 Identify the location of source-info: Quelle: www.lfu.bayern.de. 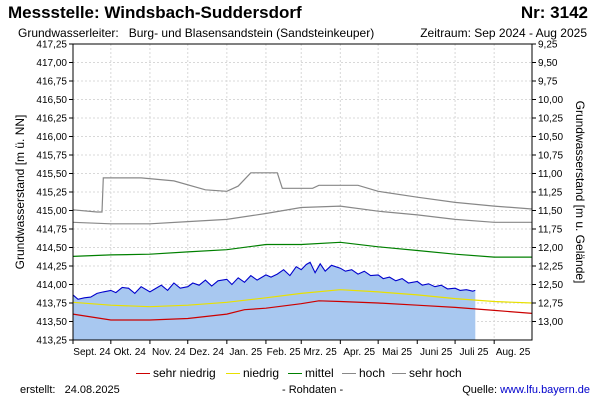
(526, 390).